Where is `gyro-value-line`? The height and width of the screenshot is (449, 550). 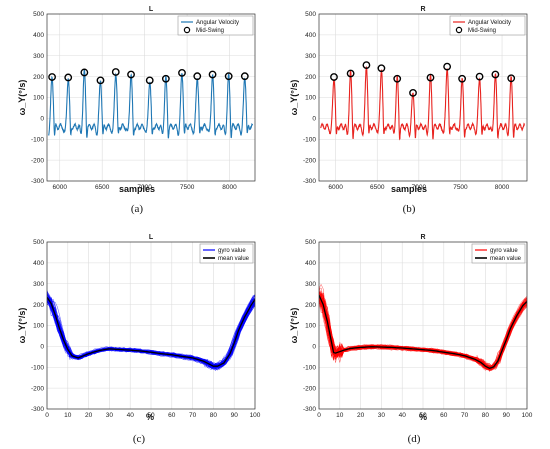
gyro-value-line is located at coordinates (151, 331).